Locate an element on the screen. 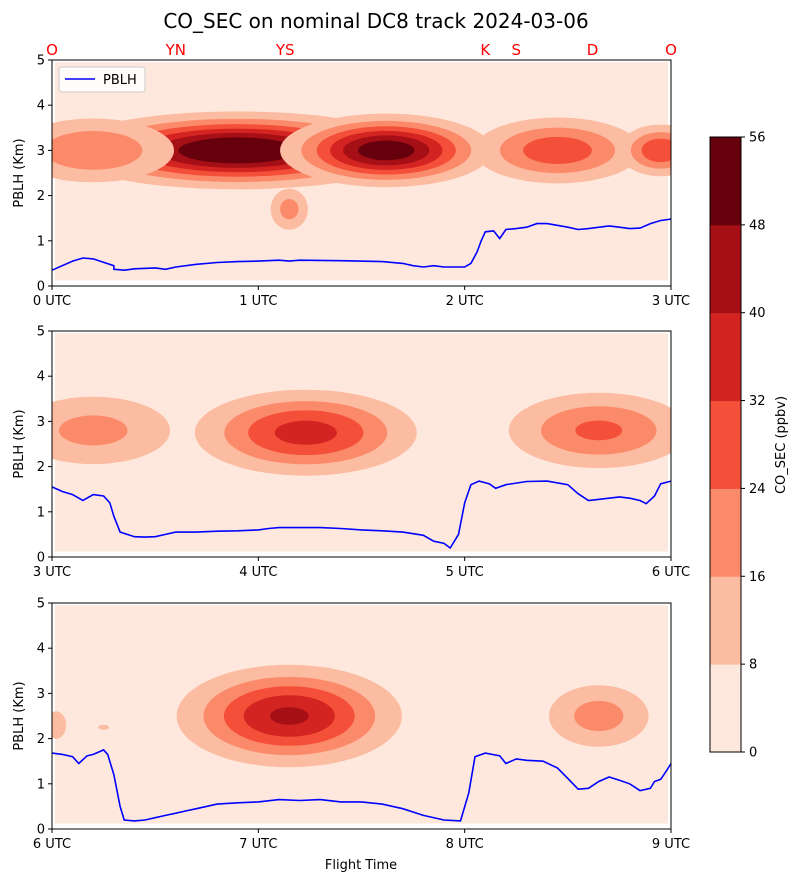 This screenshot has height=883, width=797. x-tick-label: 2 UTC is located at coordinates (465, 301).